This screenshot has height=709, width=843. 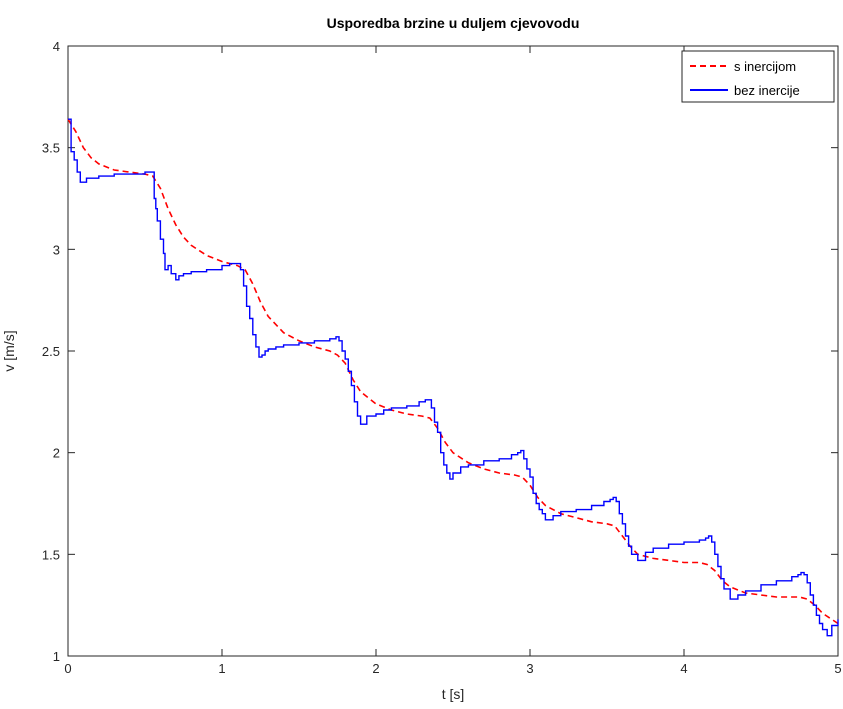 I want to click on y-tick-label: 1.5, so click(x=51, y=554).